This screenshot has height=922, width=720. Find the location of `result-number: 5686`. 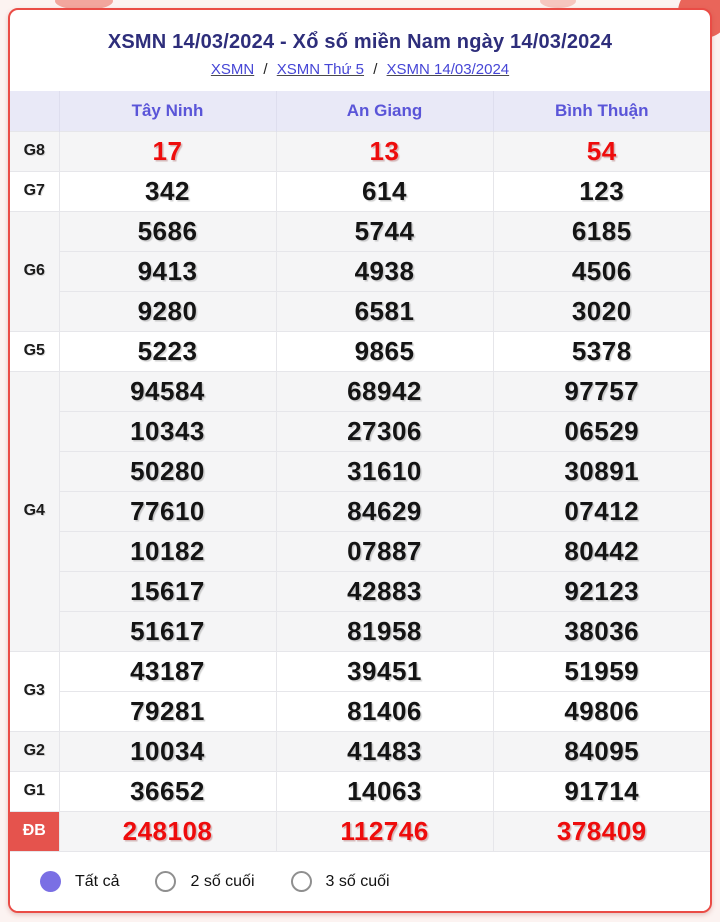

result-number: 5686 is located at coordinates (167, 230).